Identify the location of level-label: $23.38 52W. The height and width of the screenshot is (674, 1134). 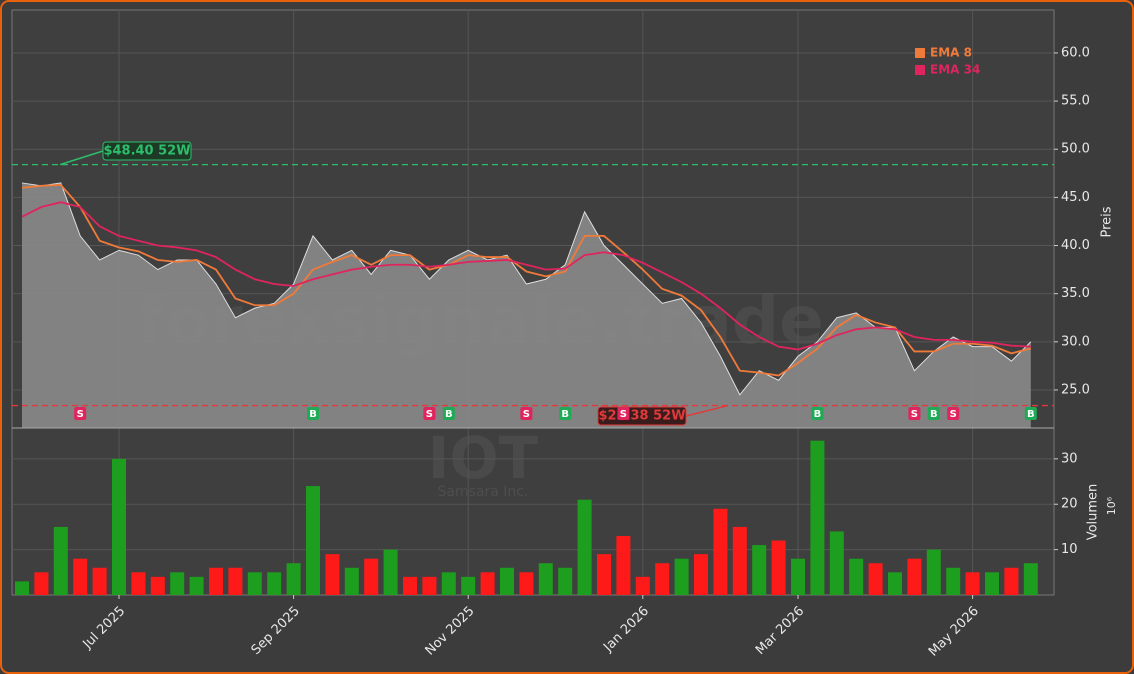
(641, 416).